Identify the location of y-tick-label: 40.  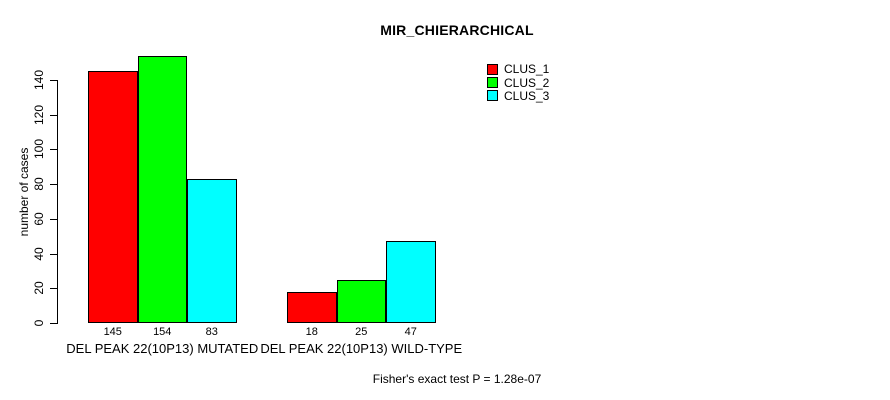
(39, 253).